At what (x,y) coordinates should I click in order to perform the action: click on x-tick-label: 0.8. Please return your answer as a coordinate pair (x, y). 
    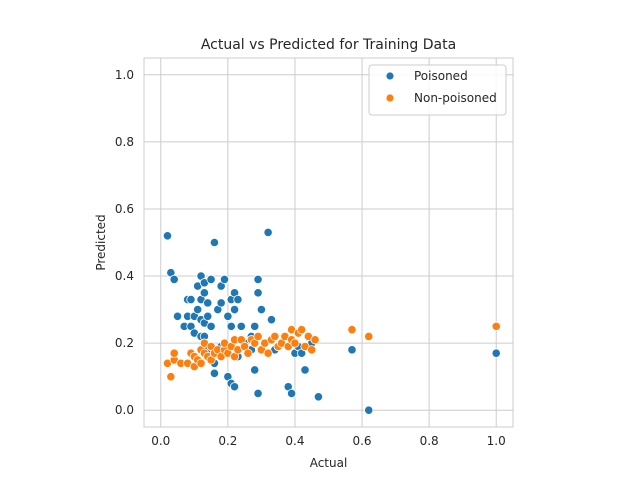
    Looking at the image, I should click on (429, 441).